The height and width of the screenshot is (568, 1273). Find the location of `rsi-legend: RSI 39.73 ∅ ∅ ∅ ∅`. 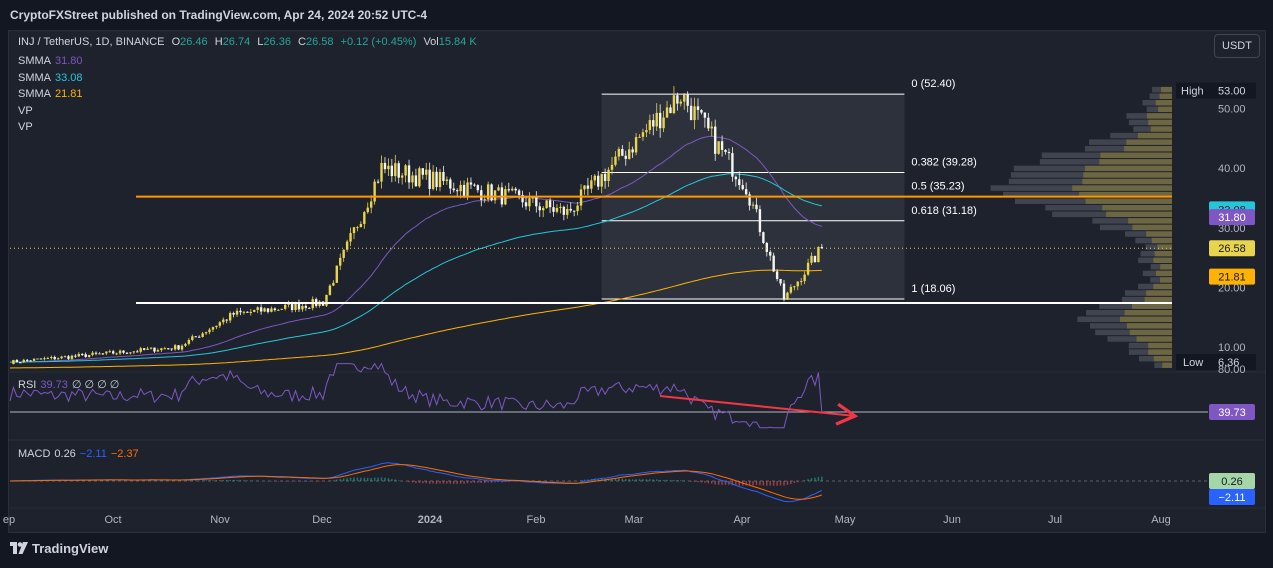

rsi-legend: RSI 39.73 ∅ ∅ ∅ ∅ is located at coordinates (70, 384).